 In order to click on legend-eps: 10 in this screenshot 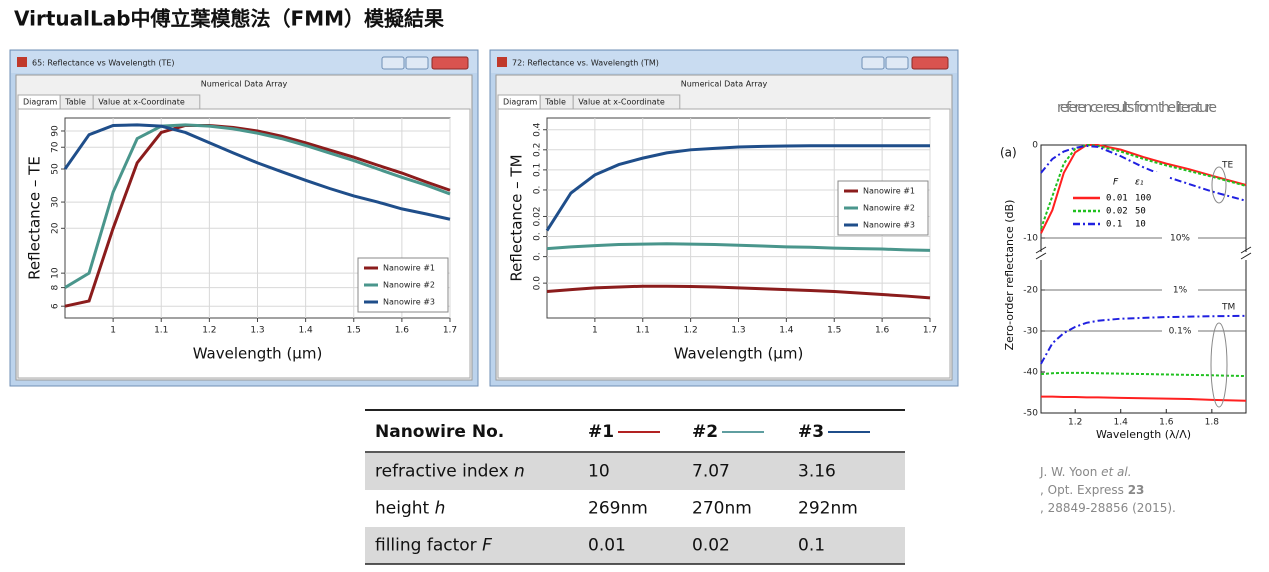, I will do `click(1140, 225)`.